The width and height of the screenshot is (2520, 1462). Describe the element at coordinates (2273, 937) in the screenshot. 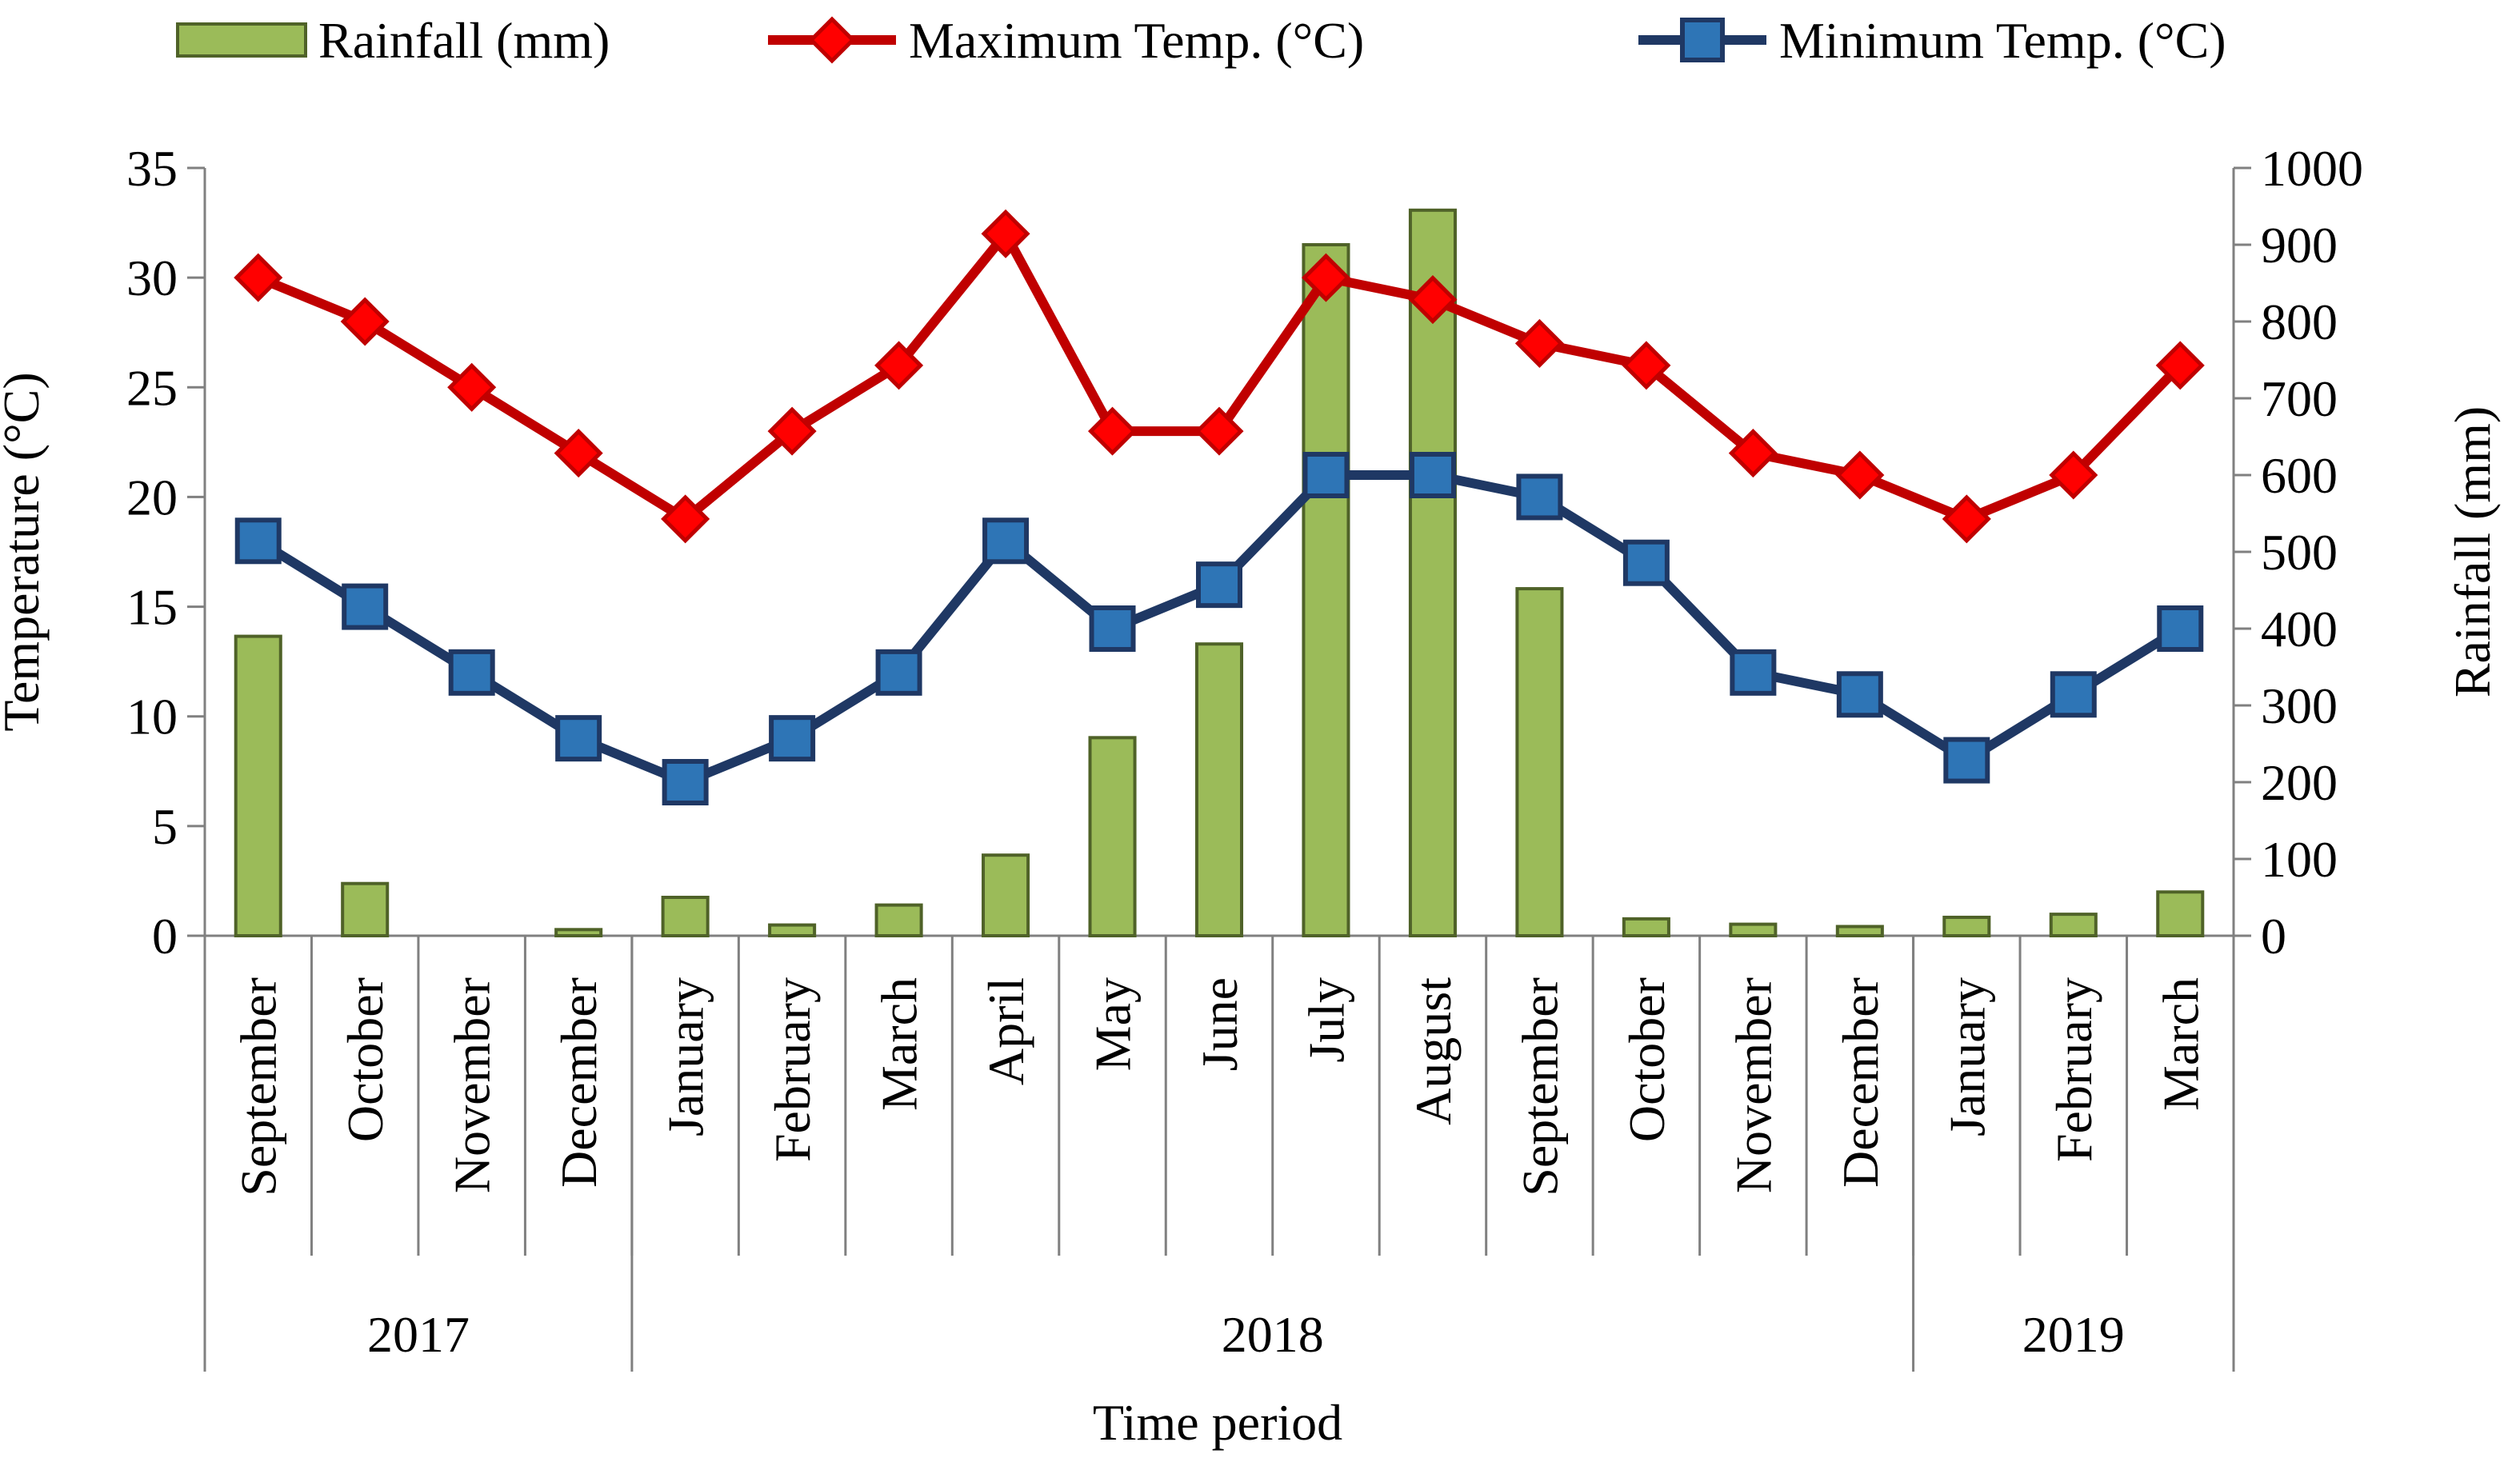

I see `y-right-tick-label: 0` at that location.